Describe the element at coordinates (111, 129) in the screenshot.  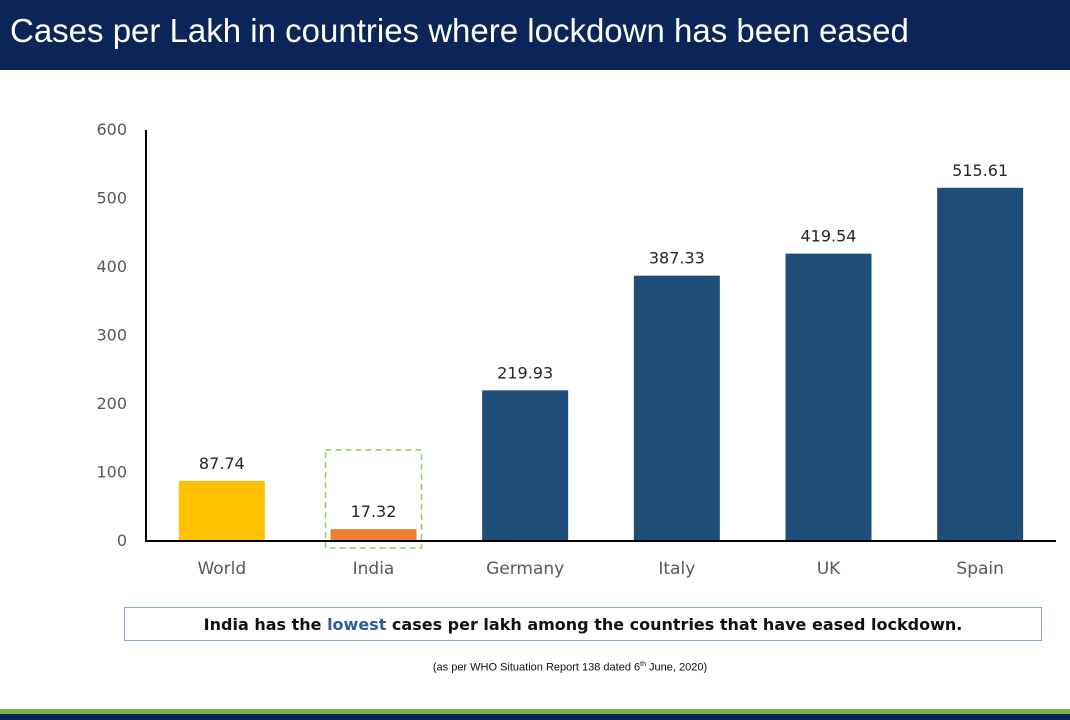
I see `y-tick-label: 600` at that location.